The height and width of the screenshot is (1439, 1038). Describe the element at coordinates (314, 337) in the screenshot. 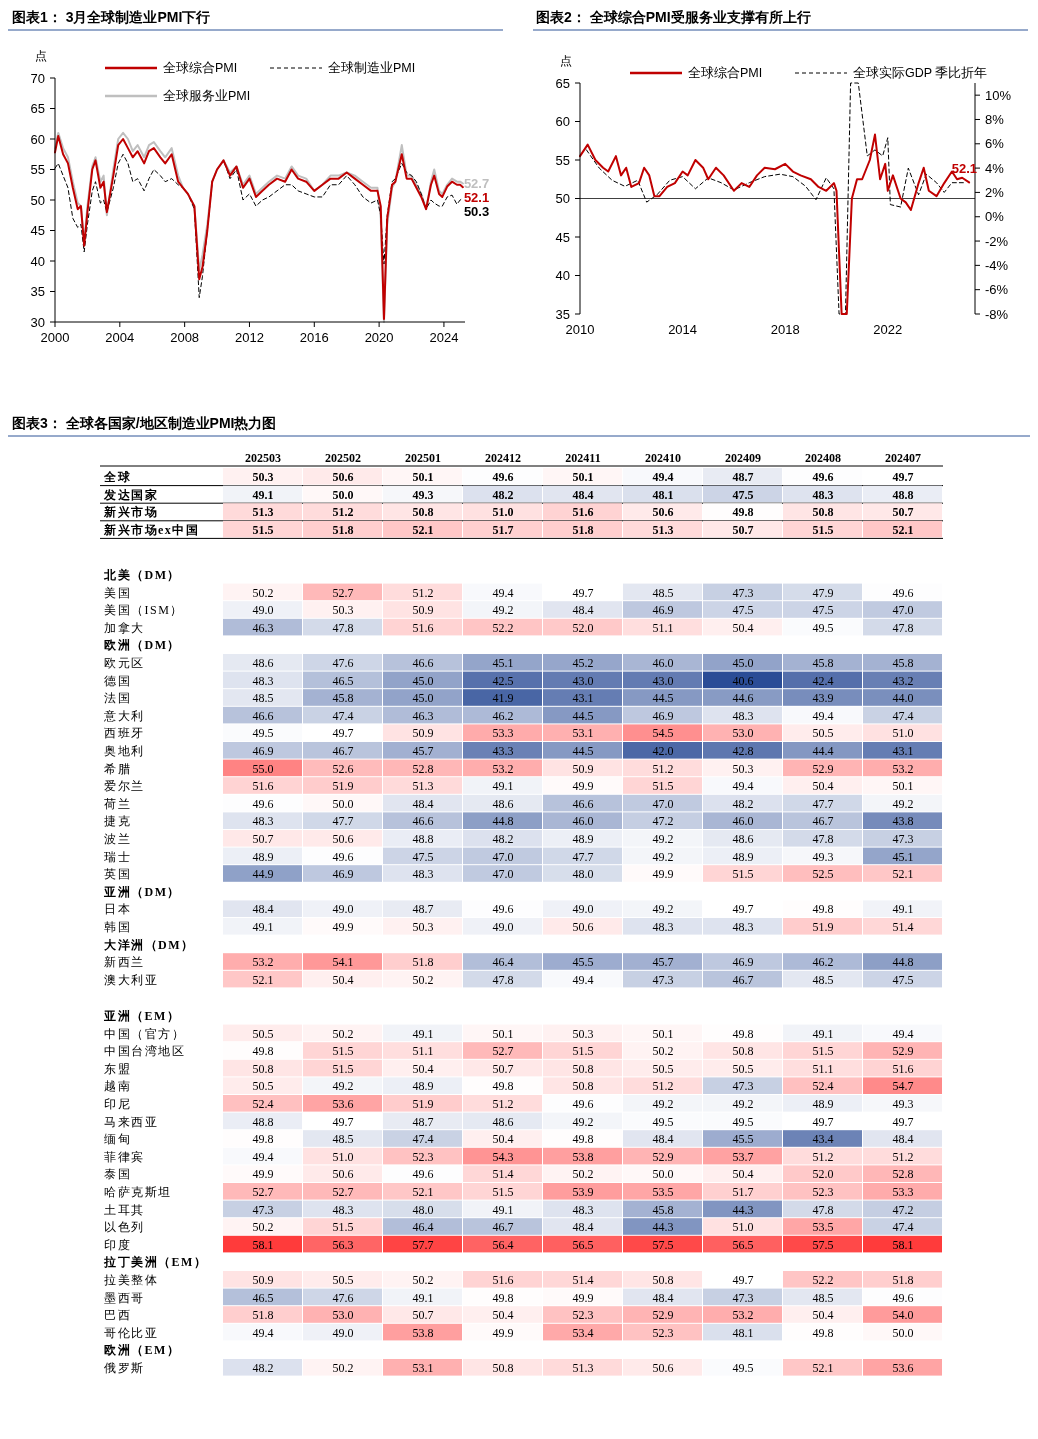

I see `x-tick-label: 2016` at that location.